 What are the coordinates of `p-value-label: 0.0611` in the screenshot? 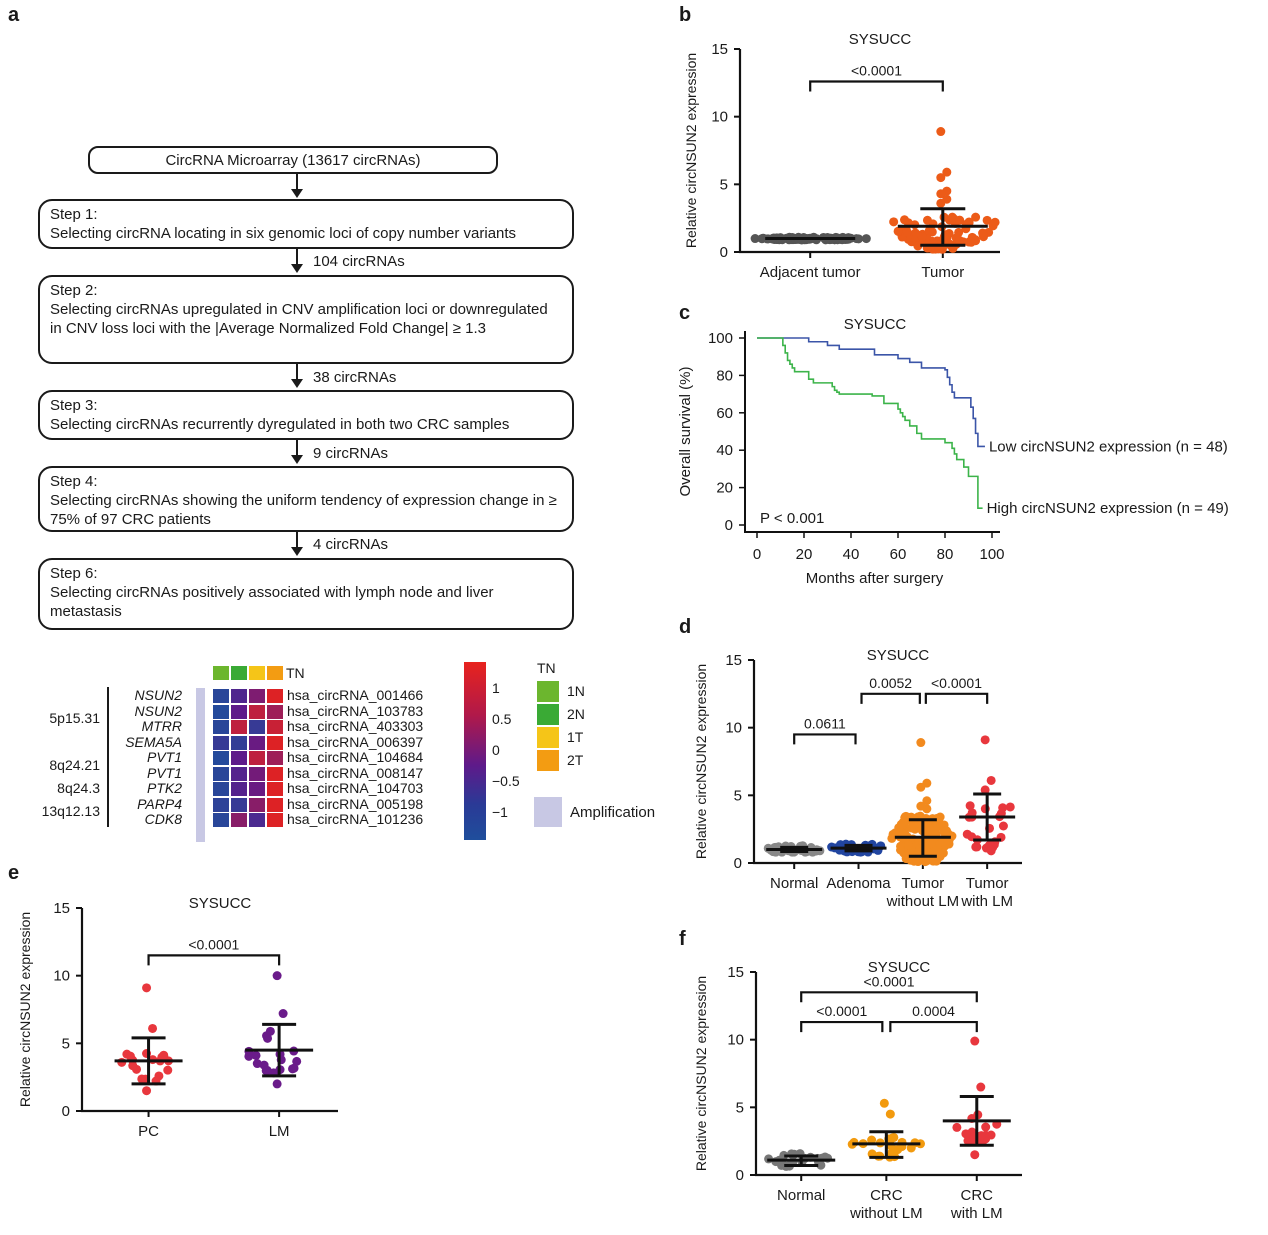 It's located at (825, 723).